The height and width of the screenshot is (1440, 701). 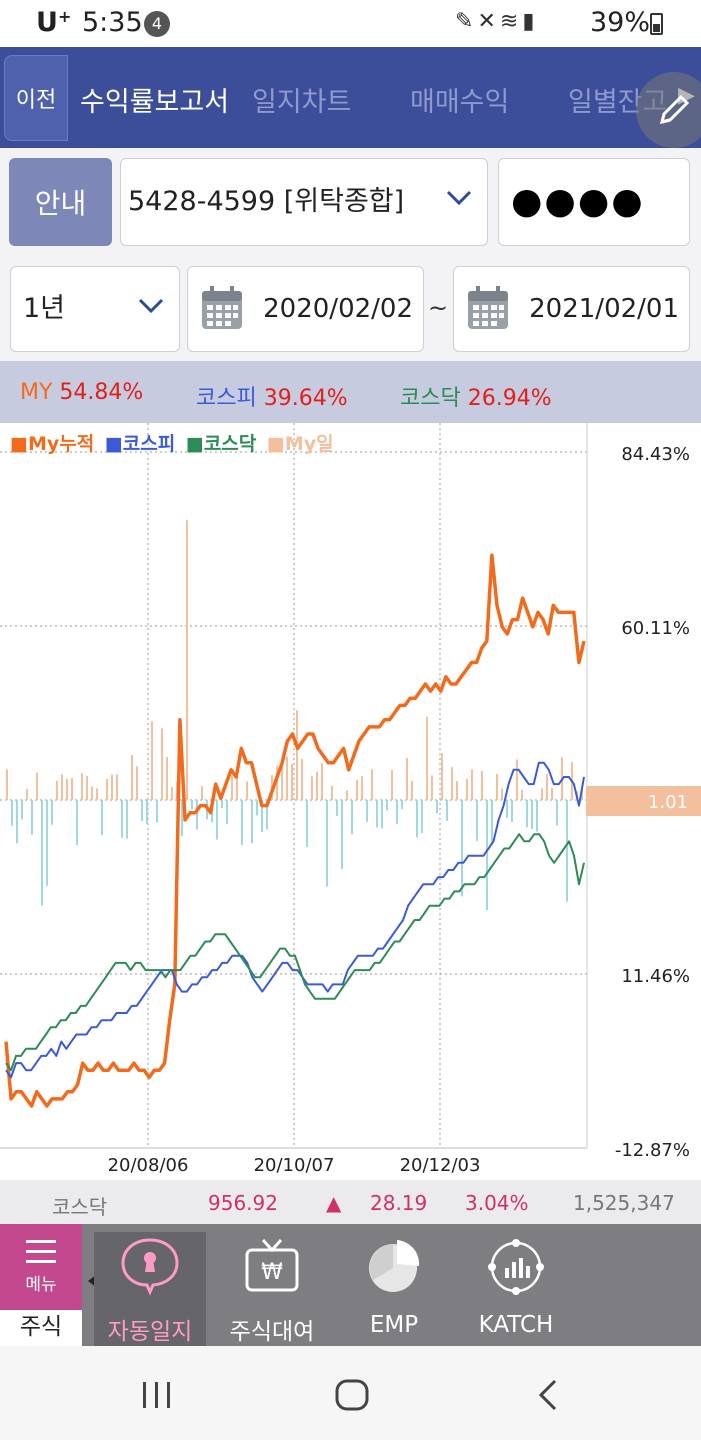 I want to click on app-item-stock-lending: ₩ 주식대여, so click(x=272, y=1289).